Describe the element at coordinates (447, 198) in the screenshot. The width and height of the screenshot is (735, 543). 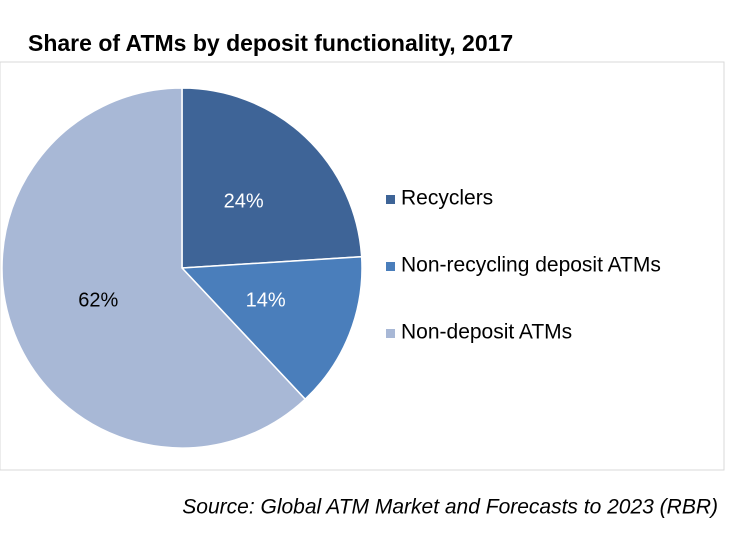
I see `legend-label: Recyclers` at that location.